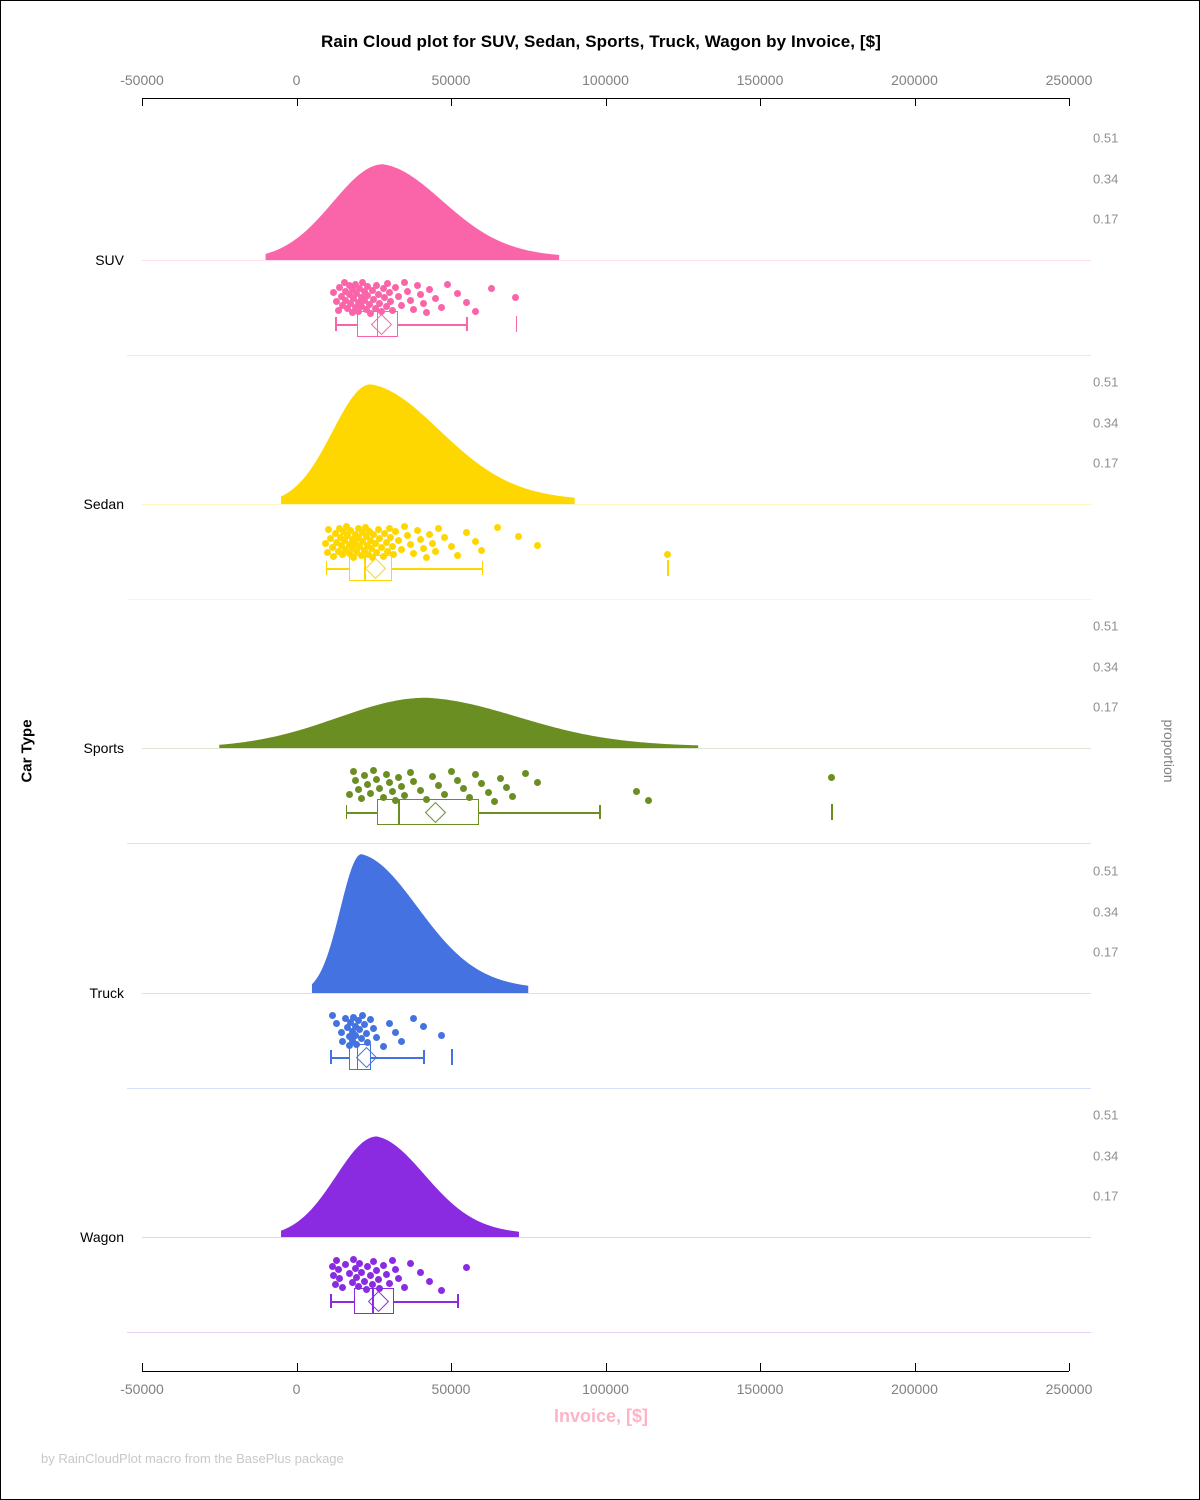 This screenshot has width=1200, height=1500. I want to click on x-tick-label: -50000, so click(142, 80).